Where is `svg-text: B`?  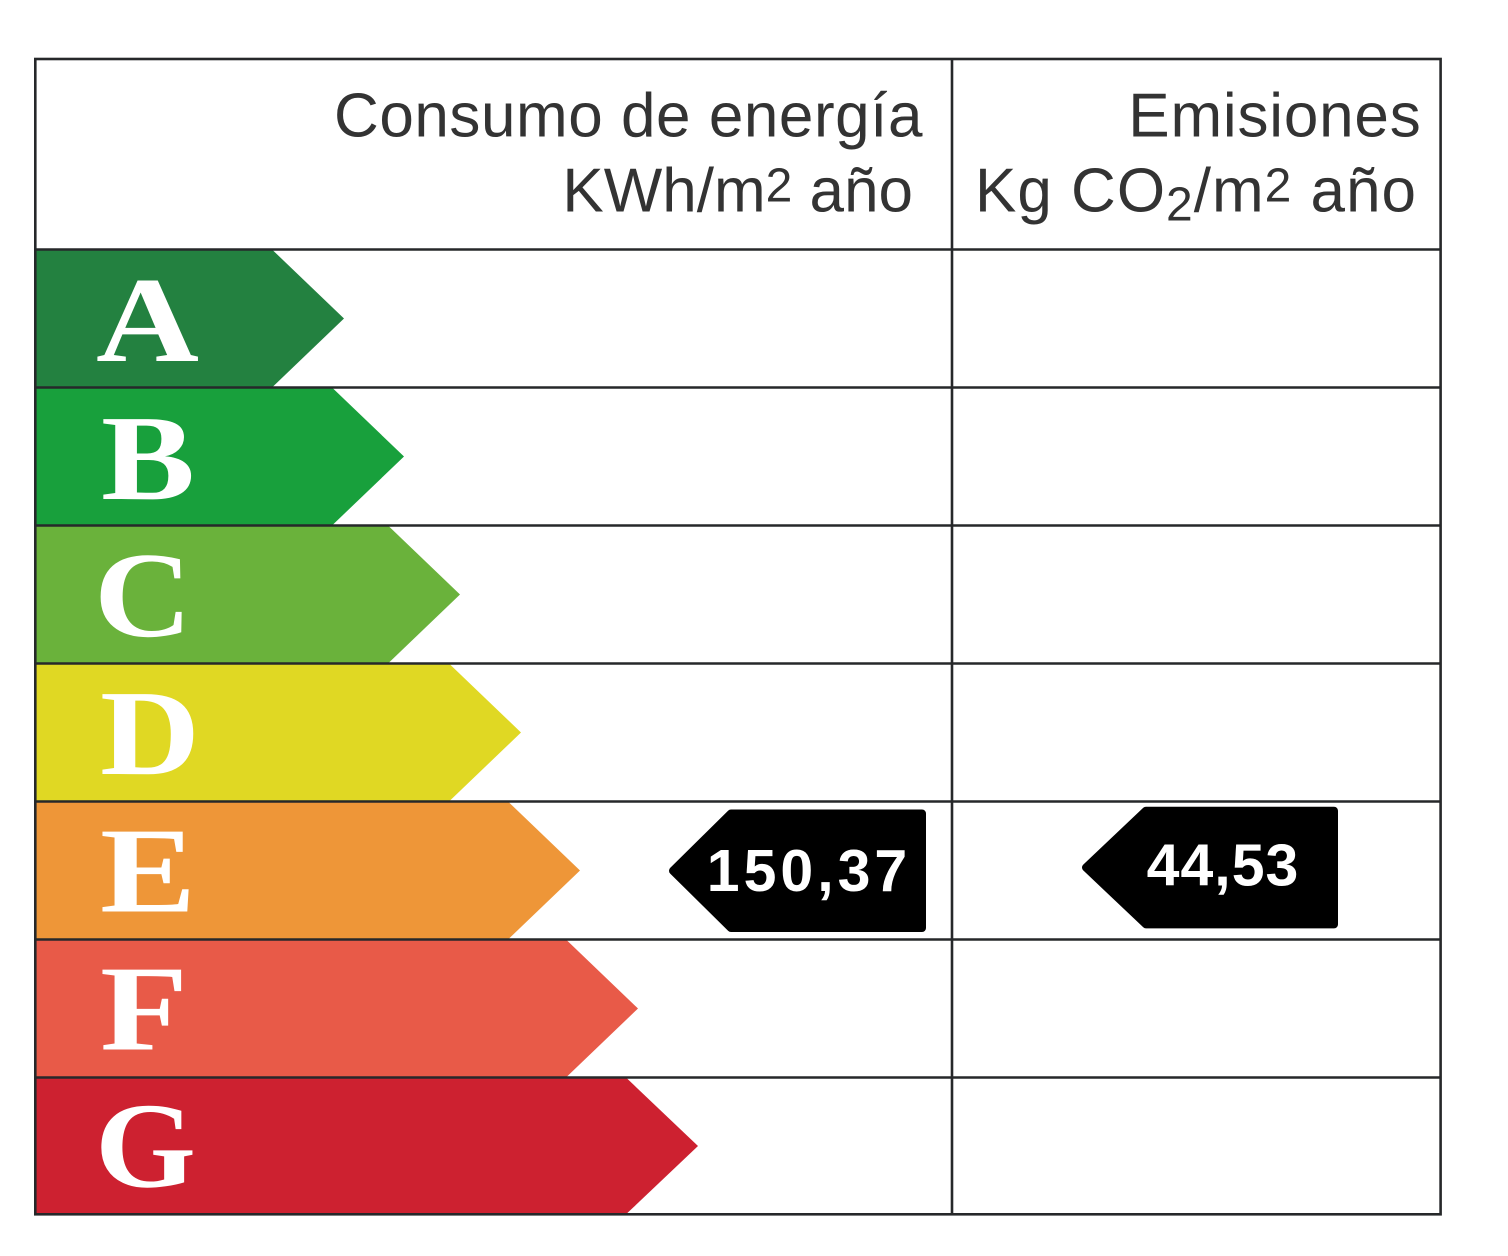
svg-text: B is located at coordinates (148, 458).